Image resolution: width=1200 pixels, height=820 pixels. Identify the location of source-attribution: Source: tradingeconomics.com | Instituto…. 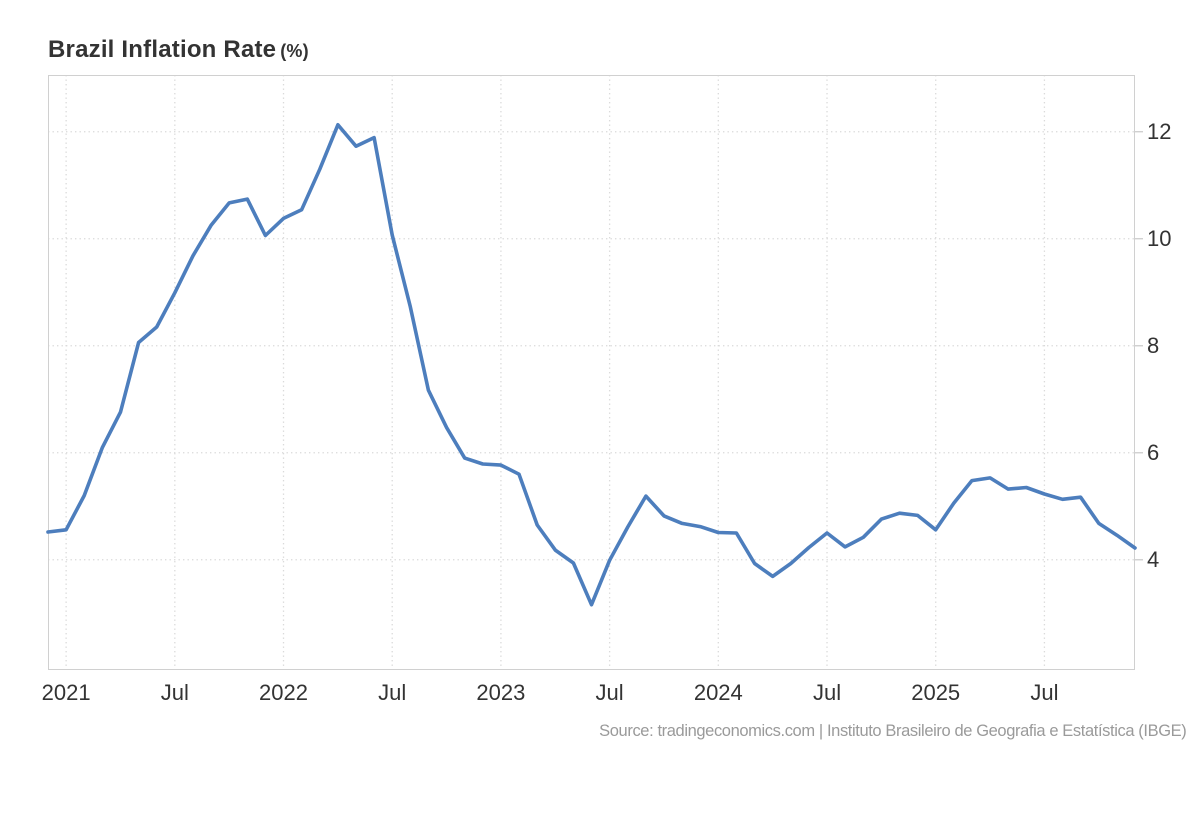
(892, 730).